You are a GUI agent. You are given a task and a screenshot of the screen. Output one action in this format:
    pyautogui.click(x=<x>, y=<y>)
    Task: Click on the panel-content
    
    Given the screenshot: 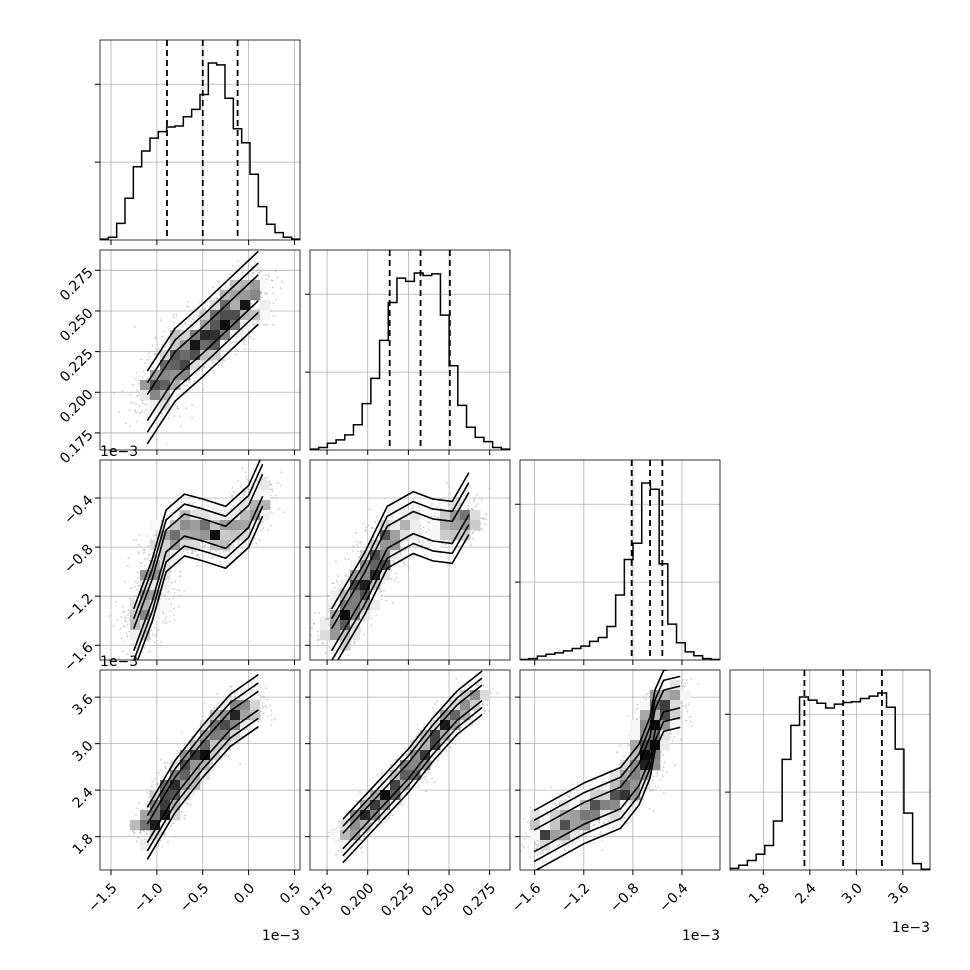 What is the action you would take?
    pyautogui.click(x=200, y=560)
    